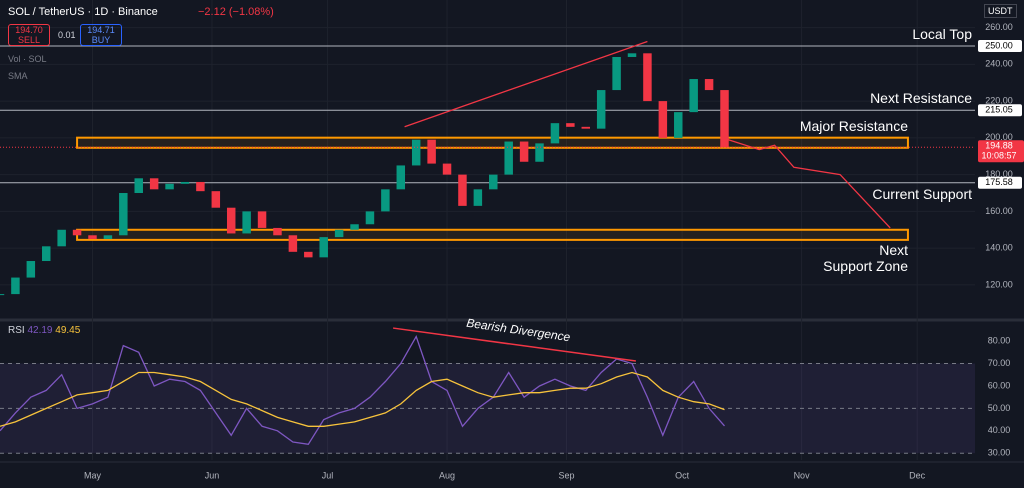  I want to click on y-tick-label: 40.00, so click(999, 430).